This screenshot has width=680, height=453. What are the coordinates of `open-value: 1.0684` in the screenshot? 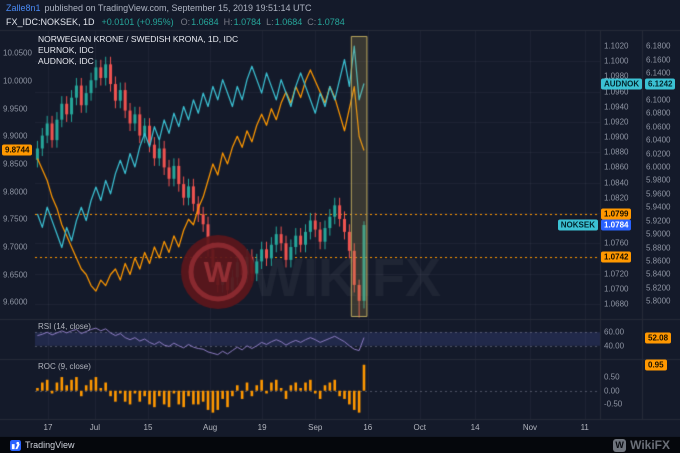 It's located at (205, 21).